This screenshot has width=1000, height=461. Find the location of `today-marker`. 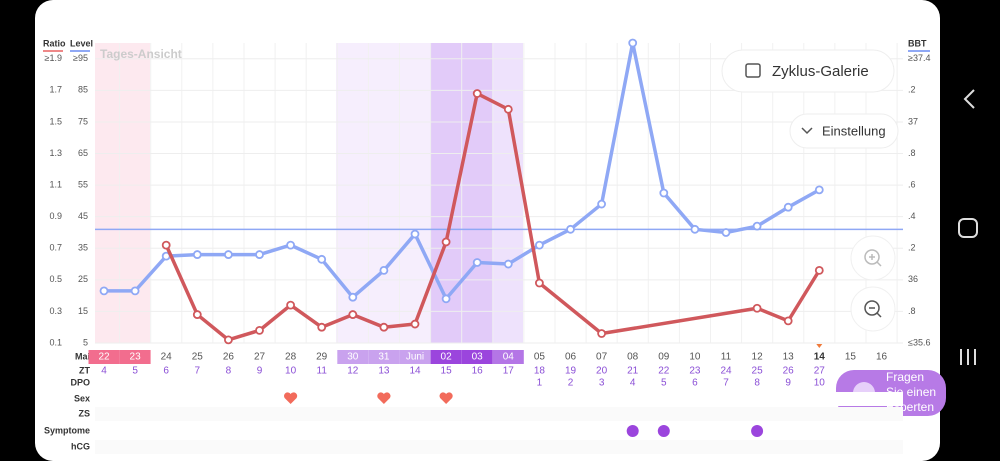

today-marker is located at coordinates (819, 346).